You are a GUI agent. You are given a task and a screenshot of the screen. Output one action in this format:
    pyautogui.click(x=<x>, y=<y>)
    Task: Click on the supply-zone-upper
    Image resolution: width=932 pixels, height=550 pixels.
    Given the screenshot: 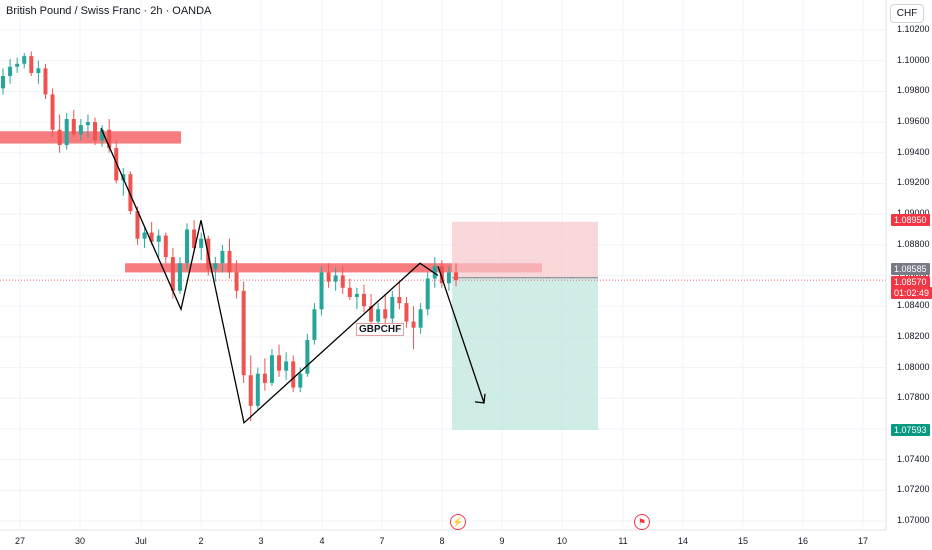 What is the action you would take?
    pyautogui.click(x=90, y=137)
    